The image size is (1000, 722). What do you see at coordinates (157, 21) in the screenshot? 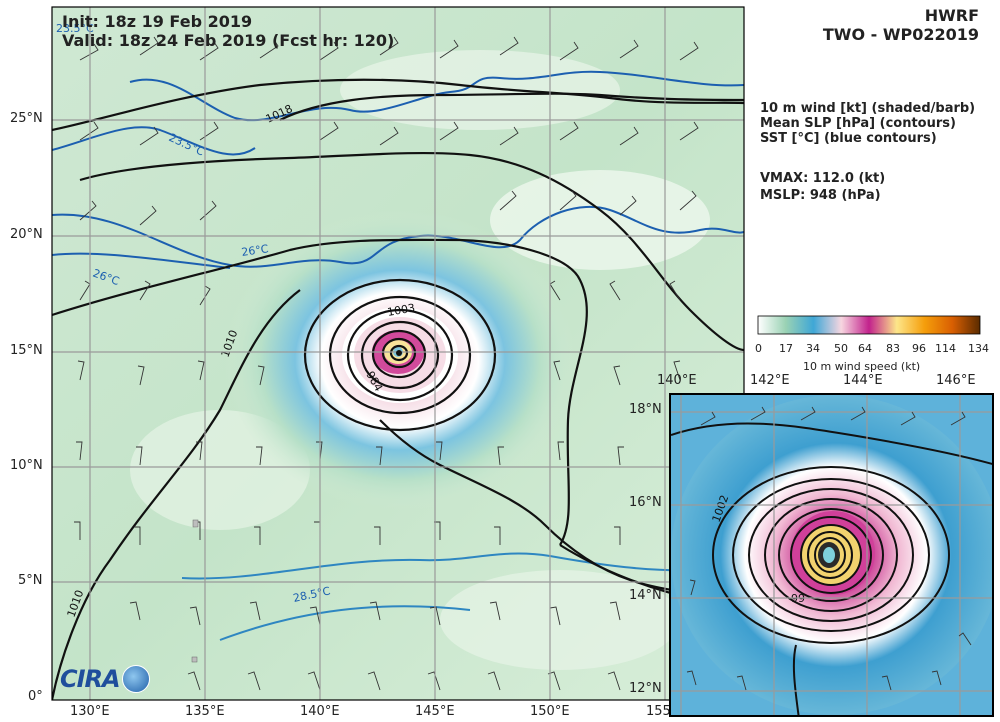
I see `init-time: Init: 18z 19 Feb 2019` at bounding box center [157, 21].